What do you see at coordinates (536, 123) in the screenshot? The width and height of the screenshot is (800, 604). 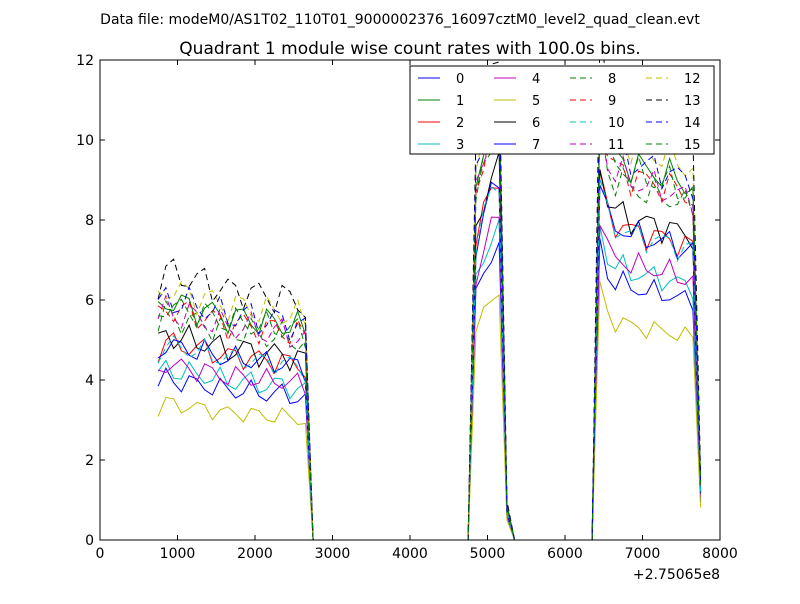 I see `legend-label-6: 6` at bounding box center [536, 123].